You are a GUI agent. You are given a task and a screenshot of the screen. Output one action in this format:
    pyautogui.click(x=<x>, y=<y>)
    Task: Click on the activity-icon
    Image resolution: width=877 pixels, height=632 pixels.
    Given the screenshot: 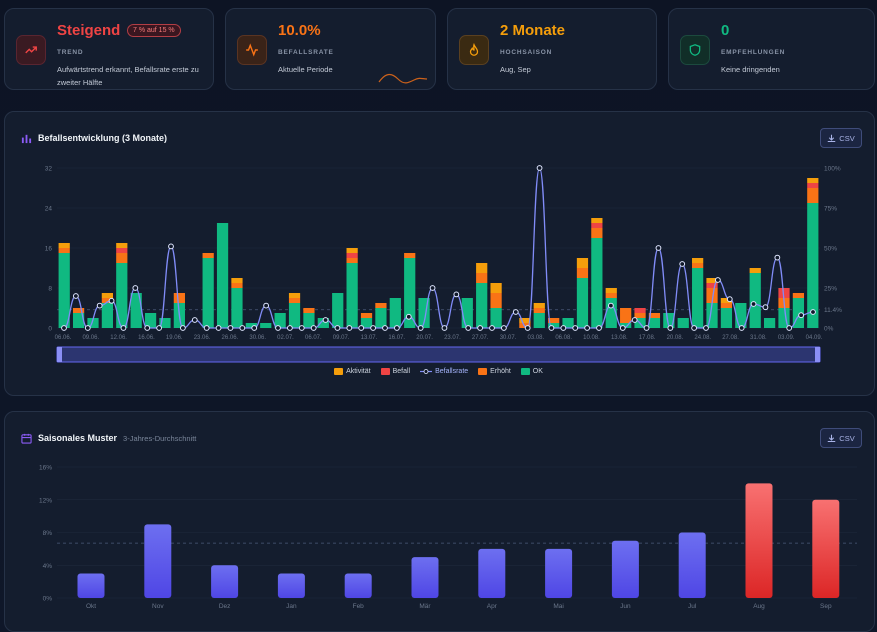 What is the action you would take?
    pyautogui.click(x=252, y=50)
    